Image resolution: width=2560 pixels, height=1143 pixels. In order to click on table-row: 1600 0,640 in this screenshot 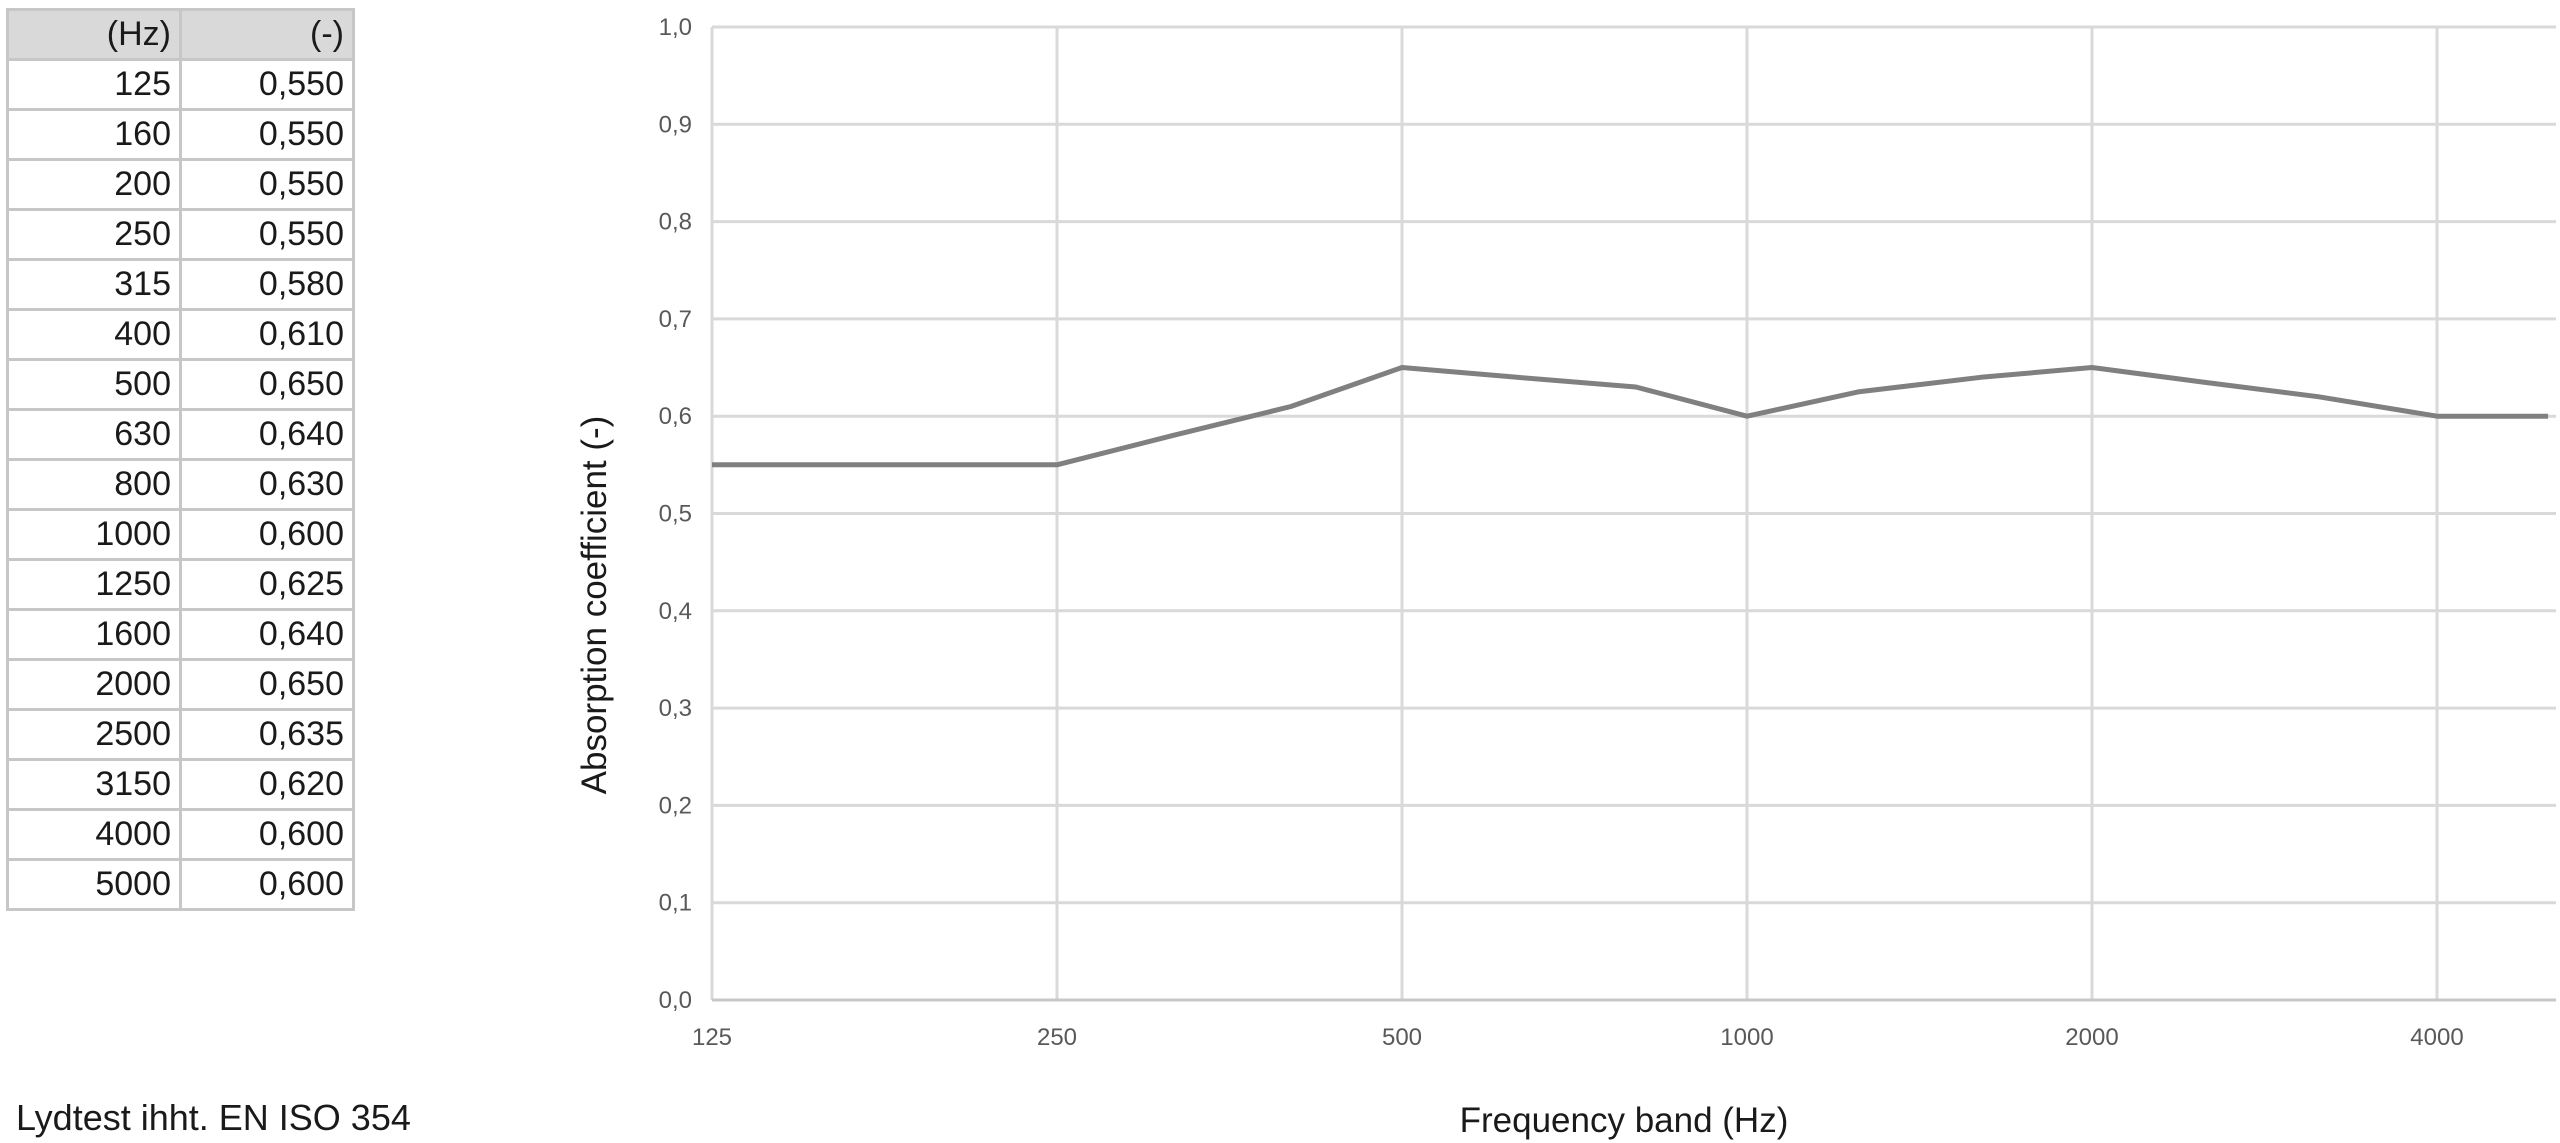, I will do `click(180, 634)`.